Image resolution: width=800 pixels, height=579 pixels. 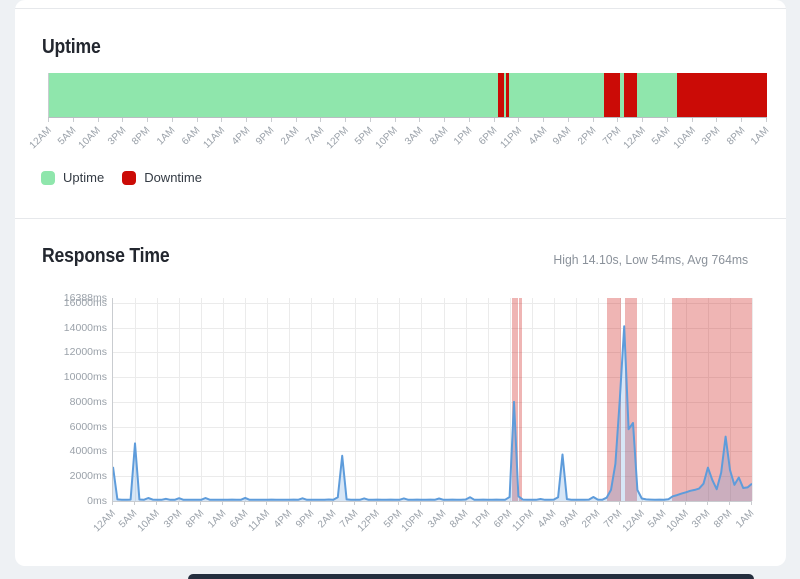 I want to click on footer-peek, so click(x=471, y=576).